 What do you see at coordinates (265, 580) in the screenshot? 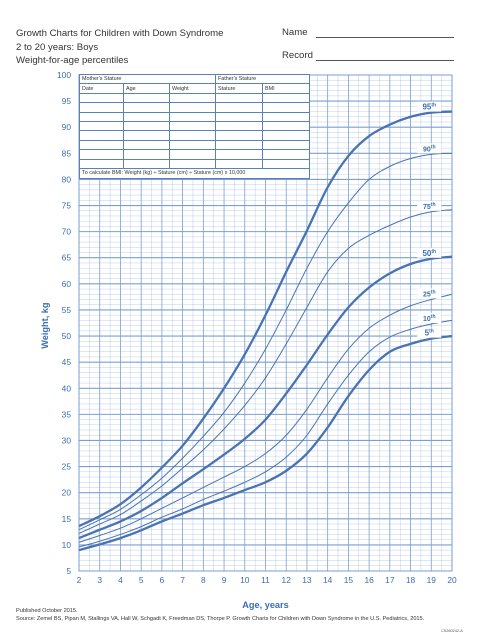
I see `x-tick-label: 11` at bounding box center [265, 580].